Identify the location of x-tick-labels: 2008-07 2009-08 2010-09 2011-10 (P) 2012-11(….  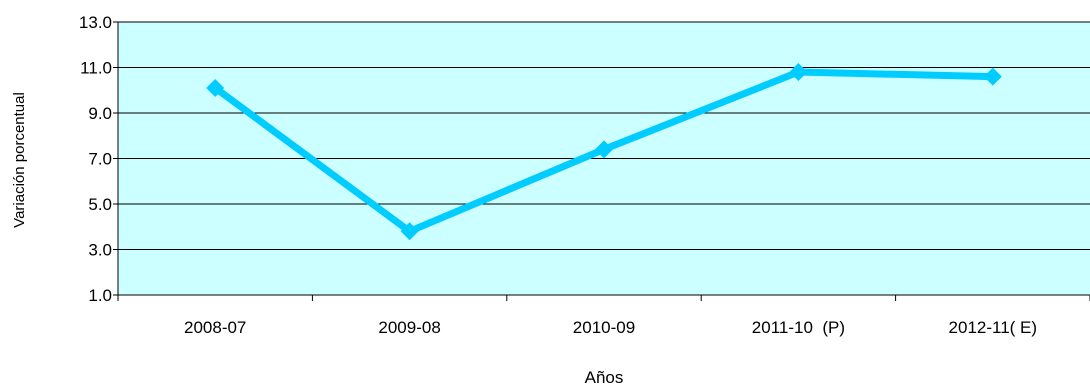
(610, 327).